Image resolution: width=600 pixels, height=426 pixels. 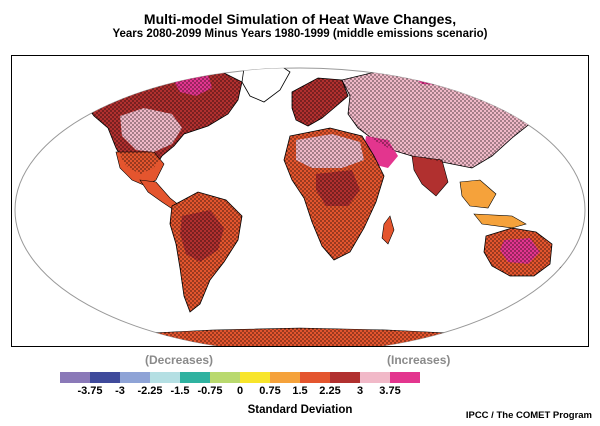 What do you see at coordinates (390, 391) in the screenshot?
I see `colorbar-tick-label: 3.75` at bounding box center [390, 391].